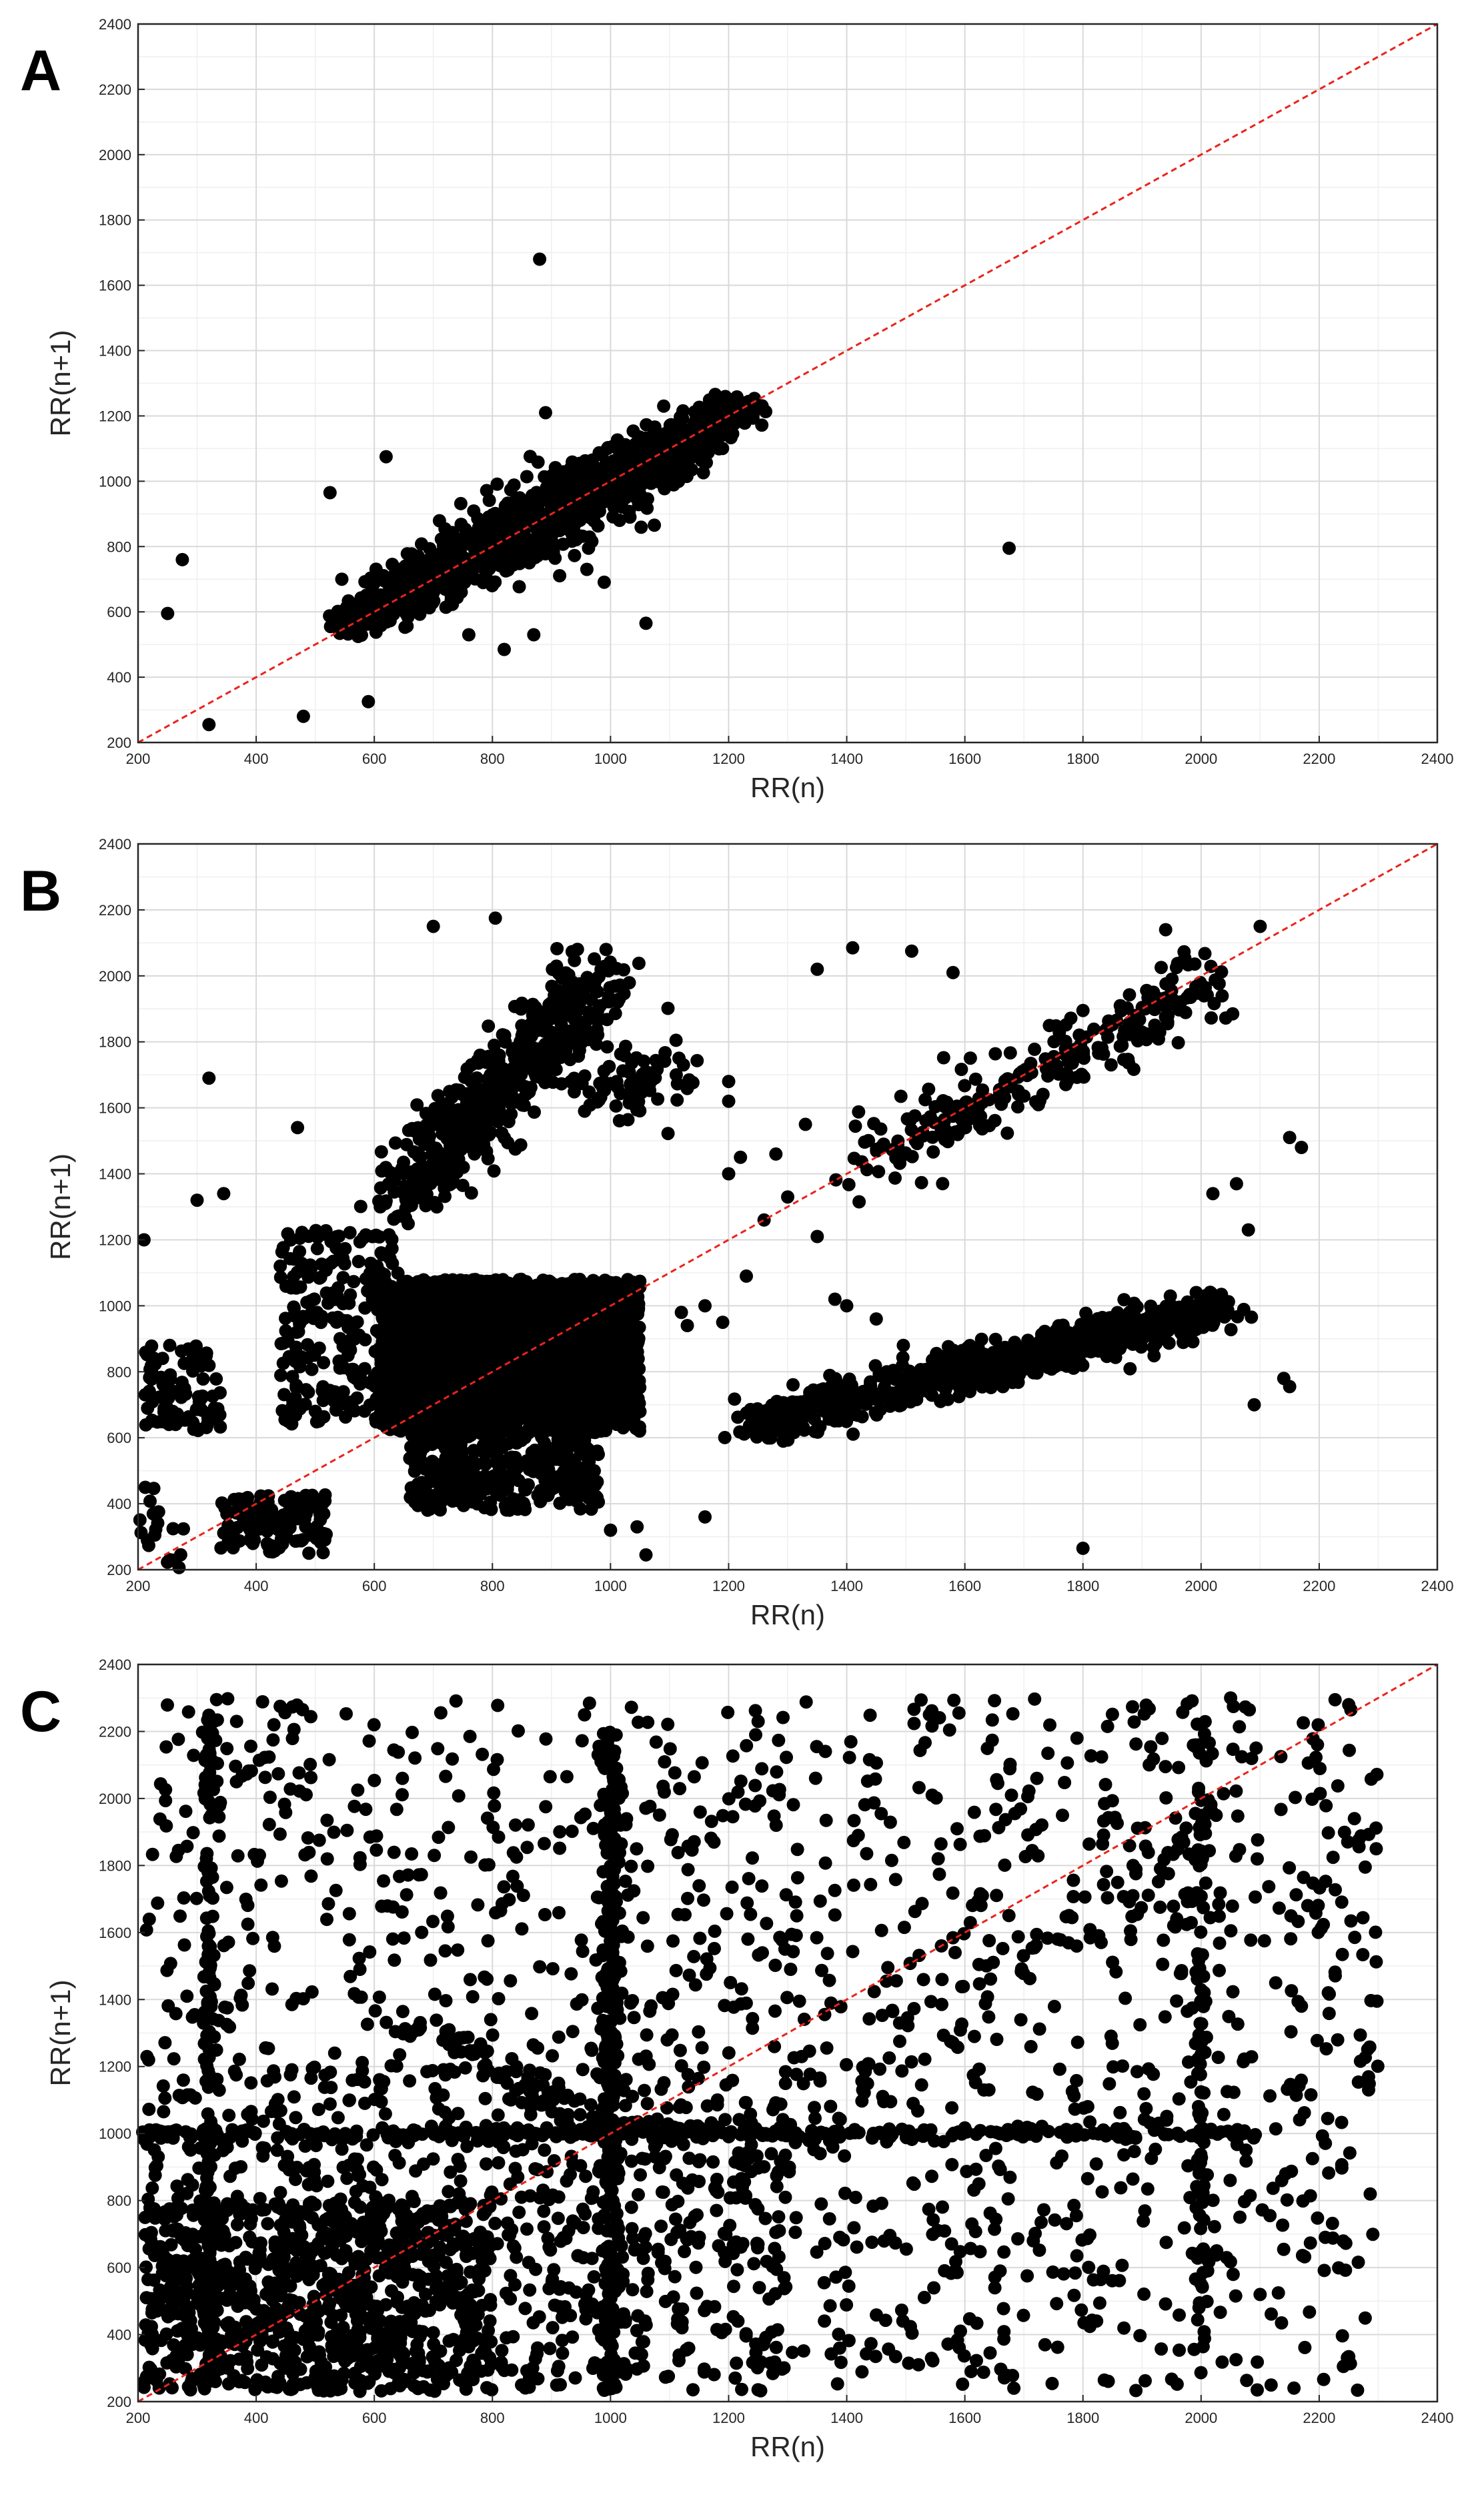 This screenshot has height=2495, width=1484. What do you see at coordinates (1082, 759) in the screenshot?
I see `x-tick-label: 1800` at bounding box center [1082, 759].